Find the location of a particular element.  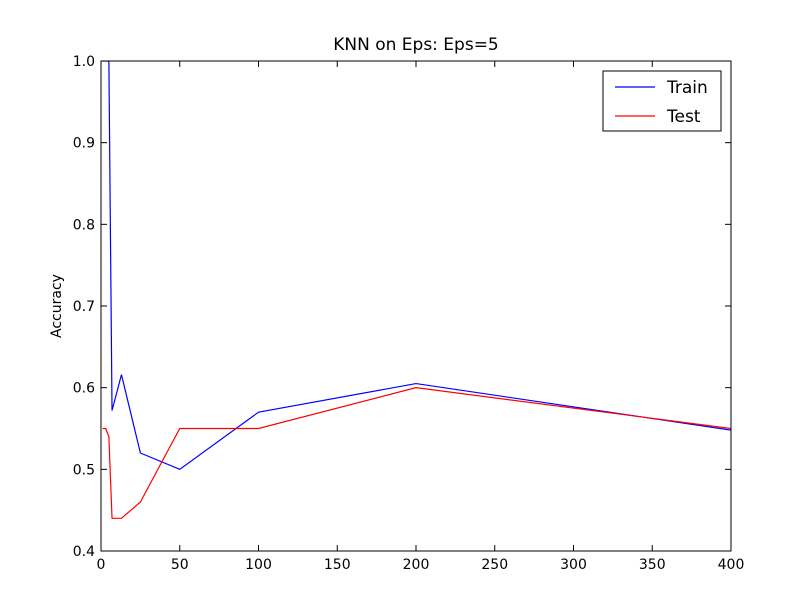

legend: Train Test is located at coordinates (662, 101).